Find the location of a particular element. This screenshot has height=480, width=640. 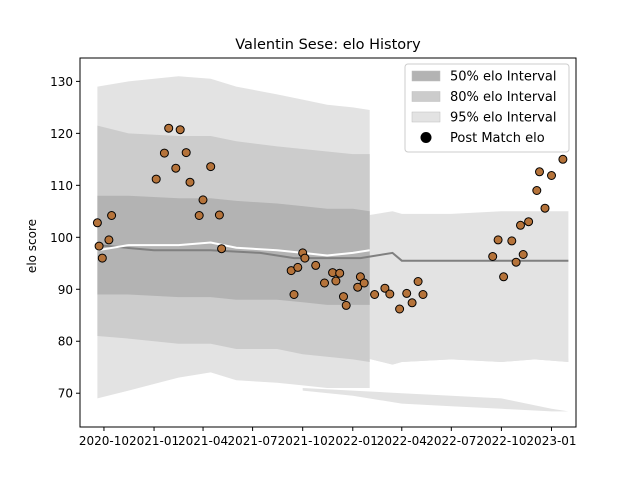

y-tick-label: 130 is located at coordinates (61, 82).